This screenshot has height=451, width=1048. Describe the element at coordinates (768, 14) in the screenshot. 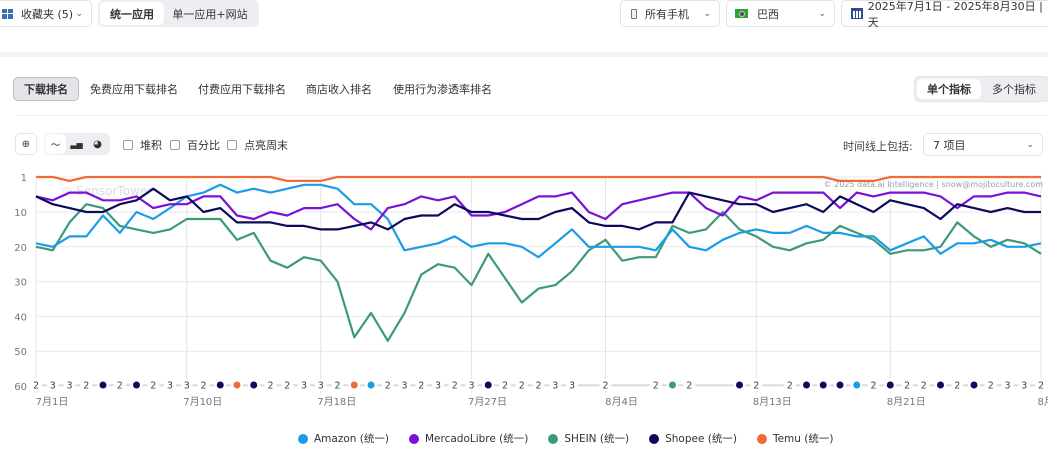

I see `country-label: 巴西` at that location.